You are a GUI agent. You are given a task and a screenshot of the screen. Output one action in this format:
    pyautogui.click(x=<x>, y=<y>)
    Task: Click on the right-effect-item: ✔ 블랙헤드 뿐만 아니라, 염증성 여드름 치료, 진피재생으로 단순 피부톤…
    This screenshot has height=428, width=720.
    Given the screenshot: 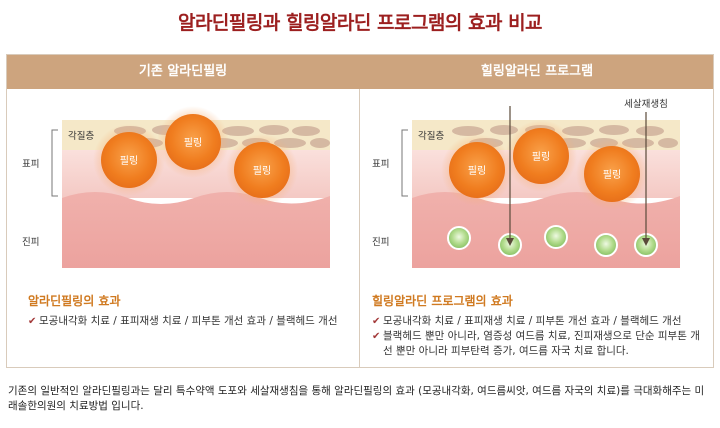 What is the action you would take?
    pyautogui.click(x=537, y=344)
    